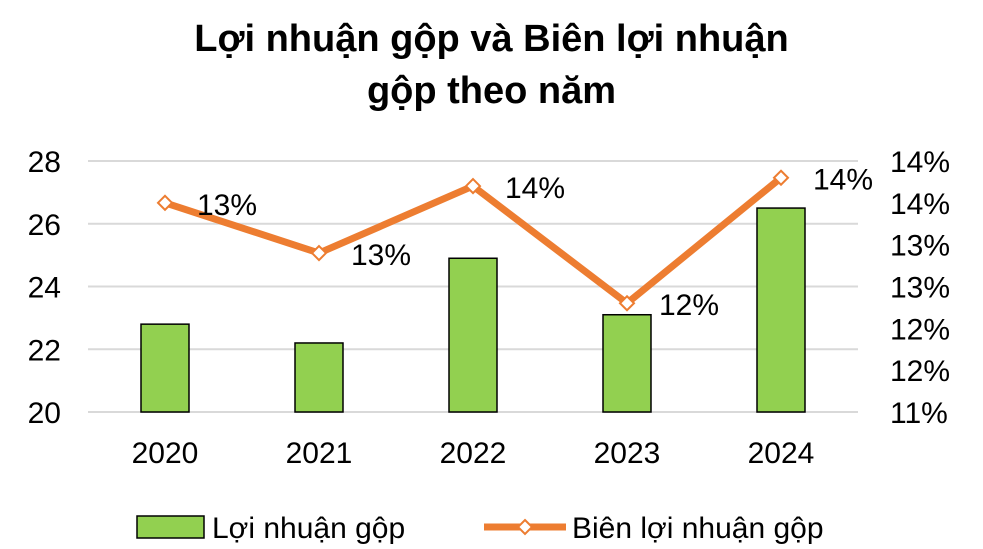 Image resolution: width=983 pixels, height=549 pixels. What do you see at coordinates (44, 350) in the screenshot?
I see `y-left-tick-label: 22` at bounding box center [44, 350].